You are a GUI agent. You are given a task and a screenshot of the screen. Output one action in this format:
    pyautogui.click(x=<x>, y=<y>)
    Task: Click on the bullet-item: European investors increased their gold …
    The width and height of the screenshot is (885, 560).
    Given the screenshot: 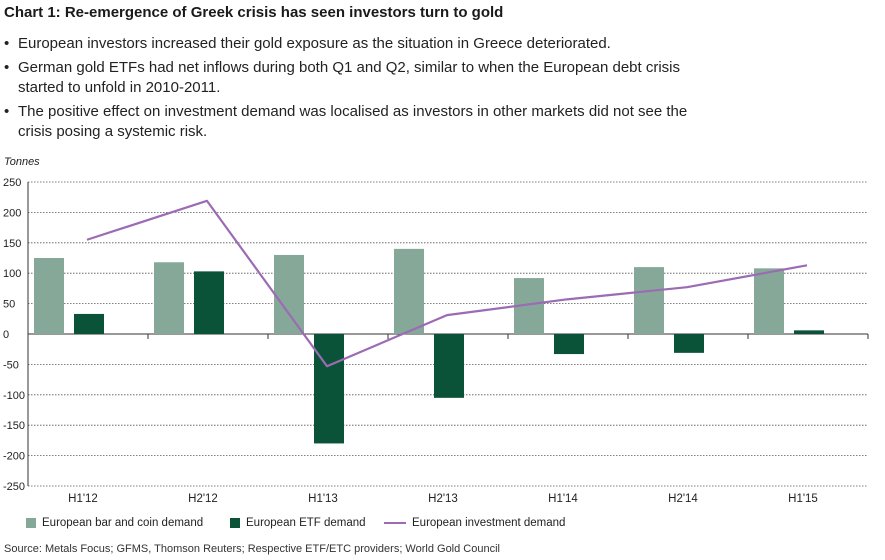 What is the action you would take?
    pyautogui.click(x=349, y=44)
    